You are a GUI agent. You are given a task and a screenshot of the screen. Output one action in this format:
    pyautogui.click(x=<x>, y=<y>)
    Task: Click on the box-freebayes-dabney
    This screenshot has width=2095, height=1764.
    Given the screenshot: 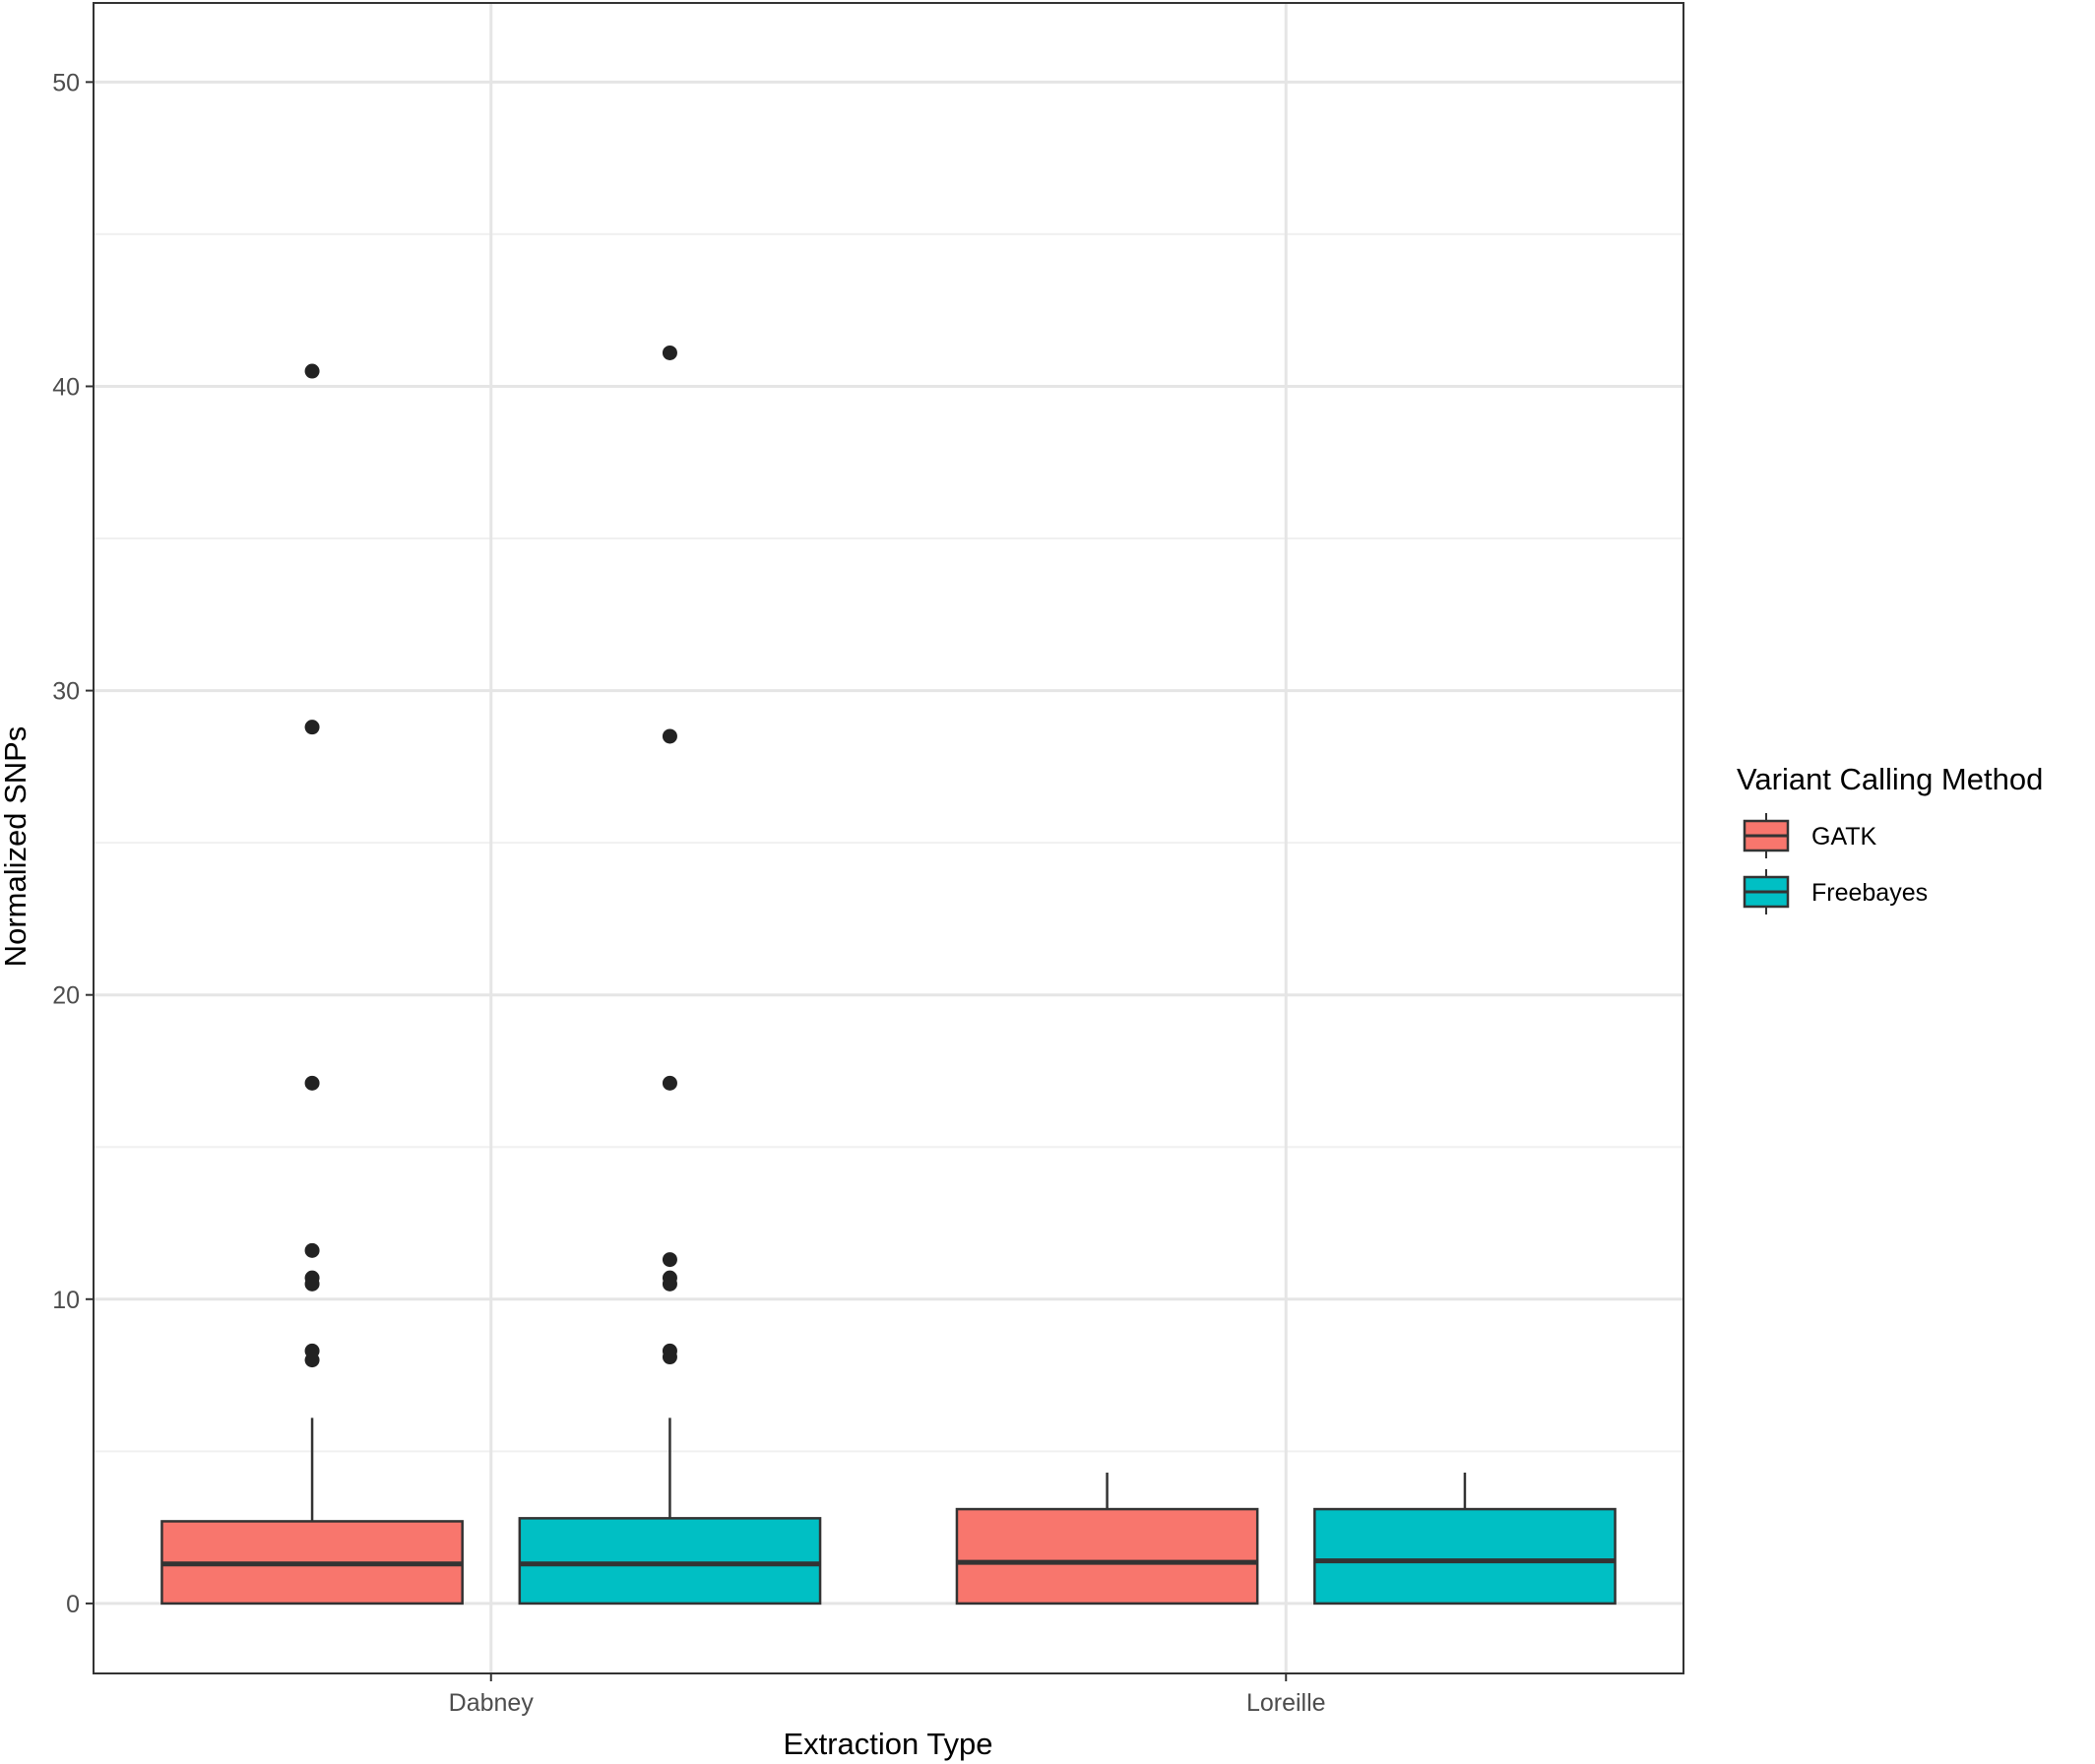 What is the action you would take?
    pyautogui.click(x=670, y=1561)
    